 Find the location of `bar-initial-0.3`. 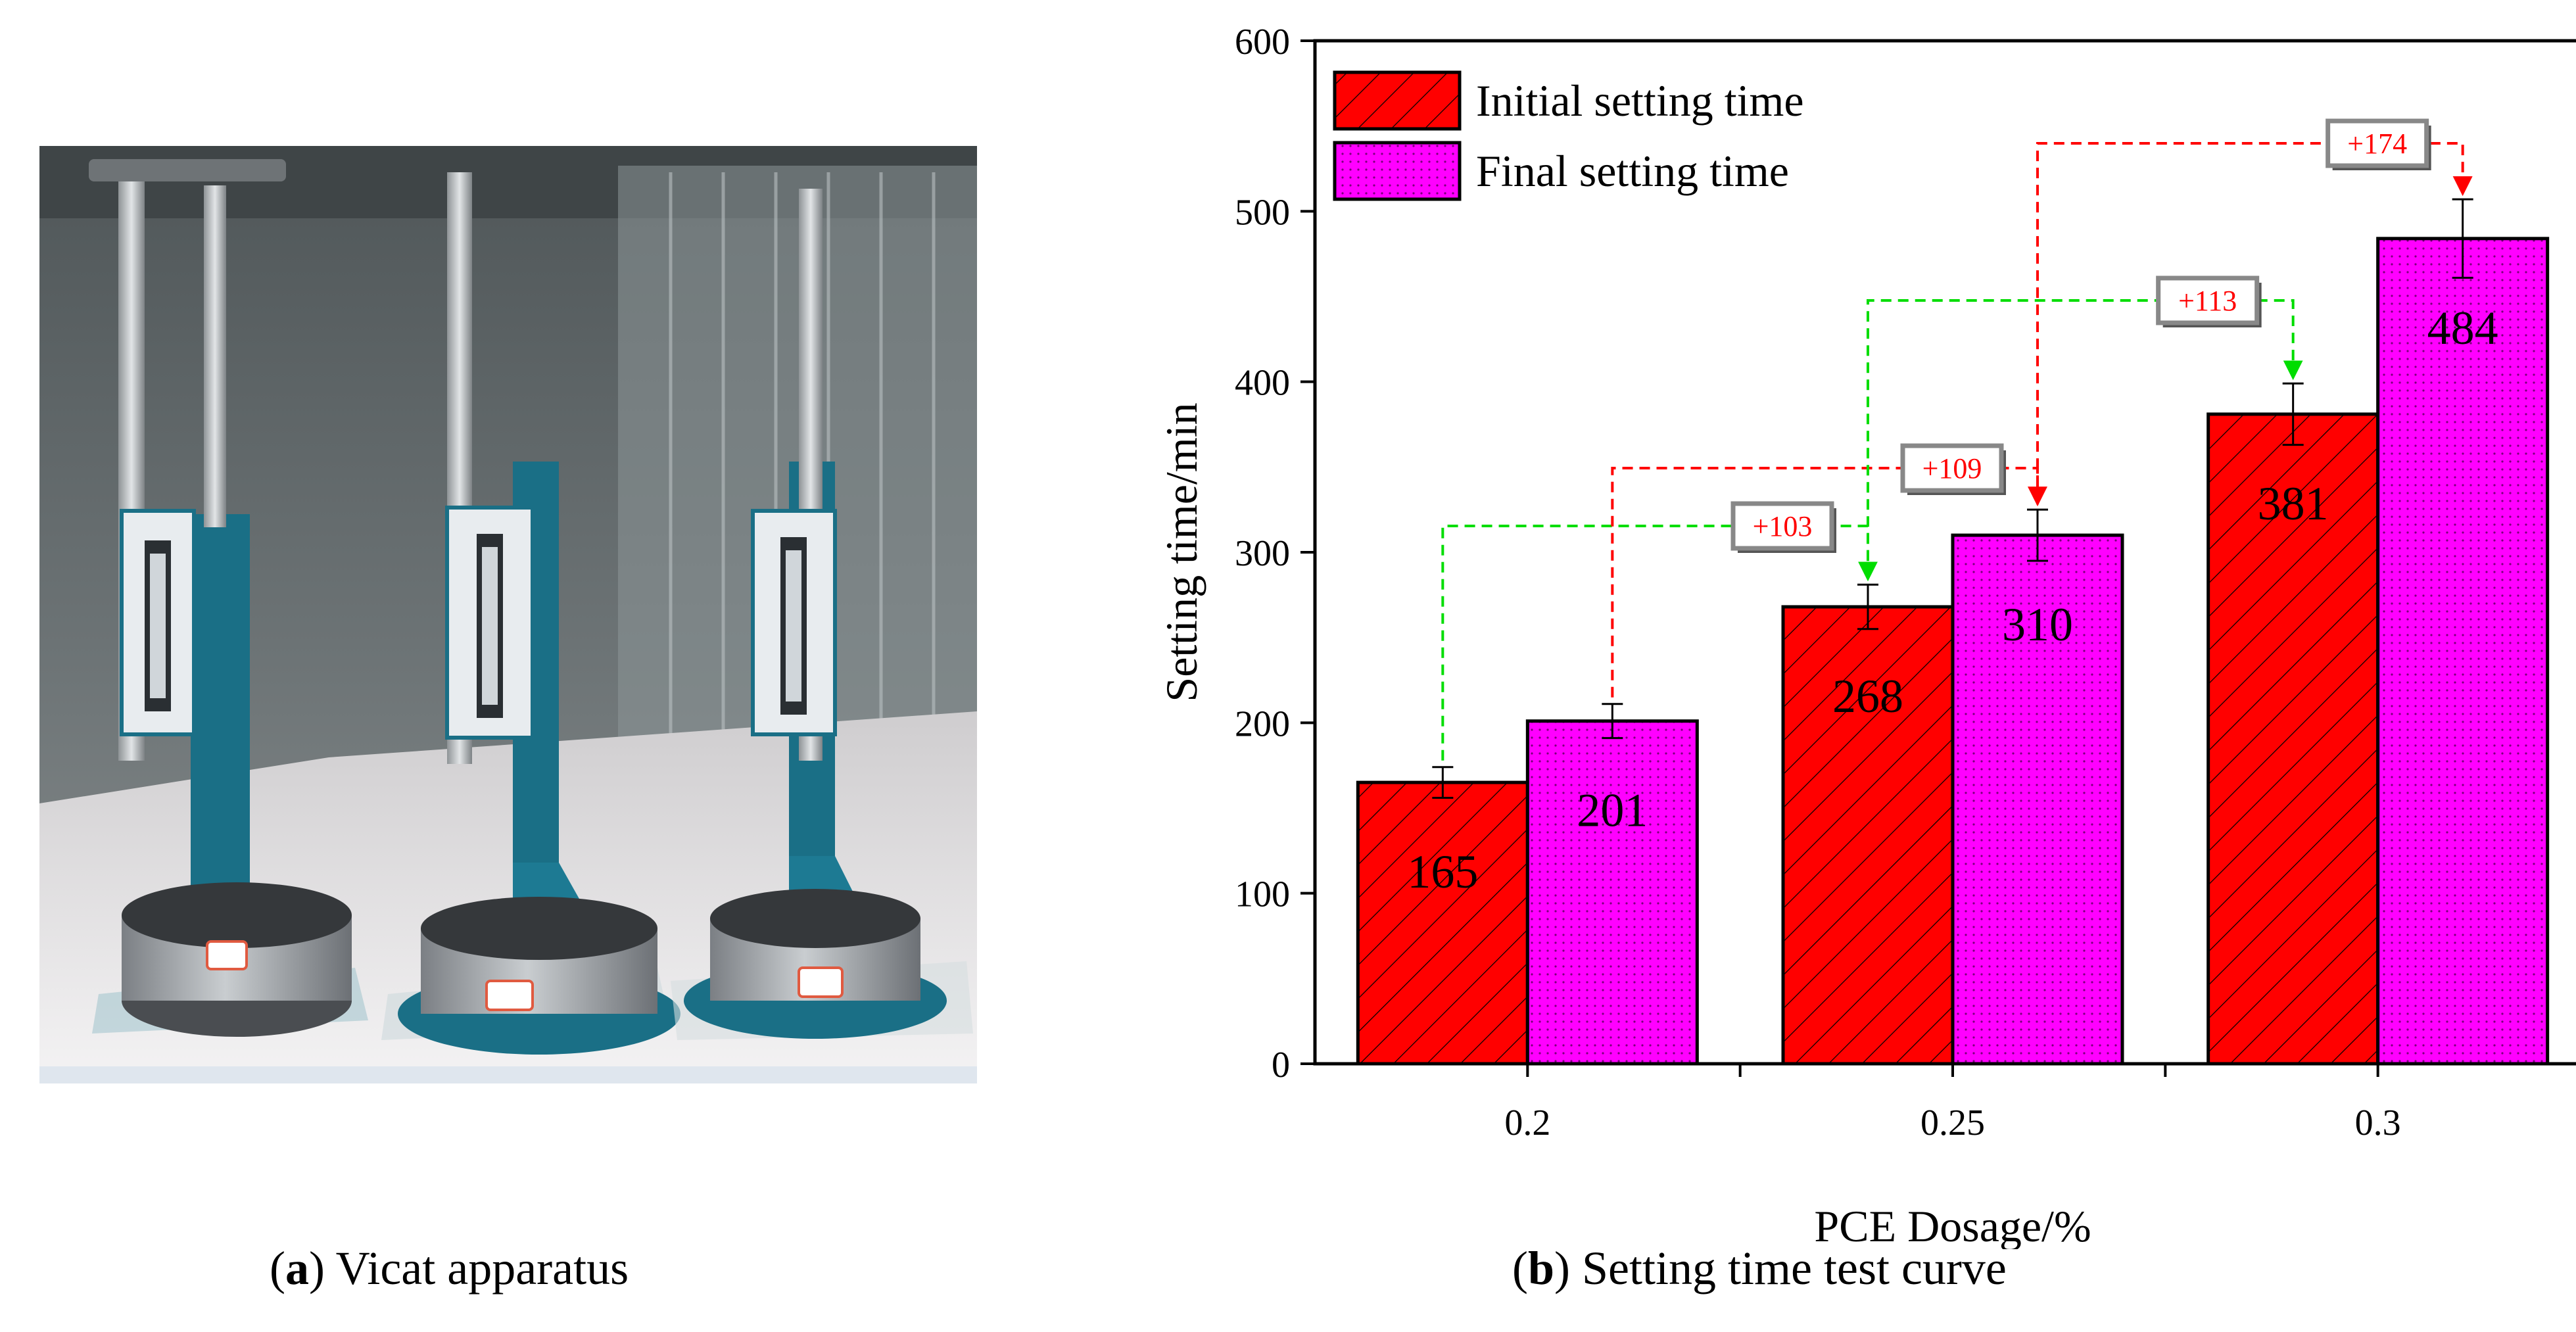

bar-initial-0.3 is located at coordinates (2293, 739).